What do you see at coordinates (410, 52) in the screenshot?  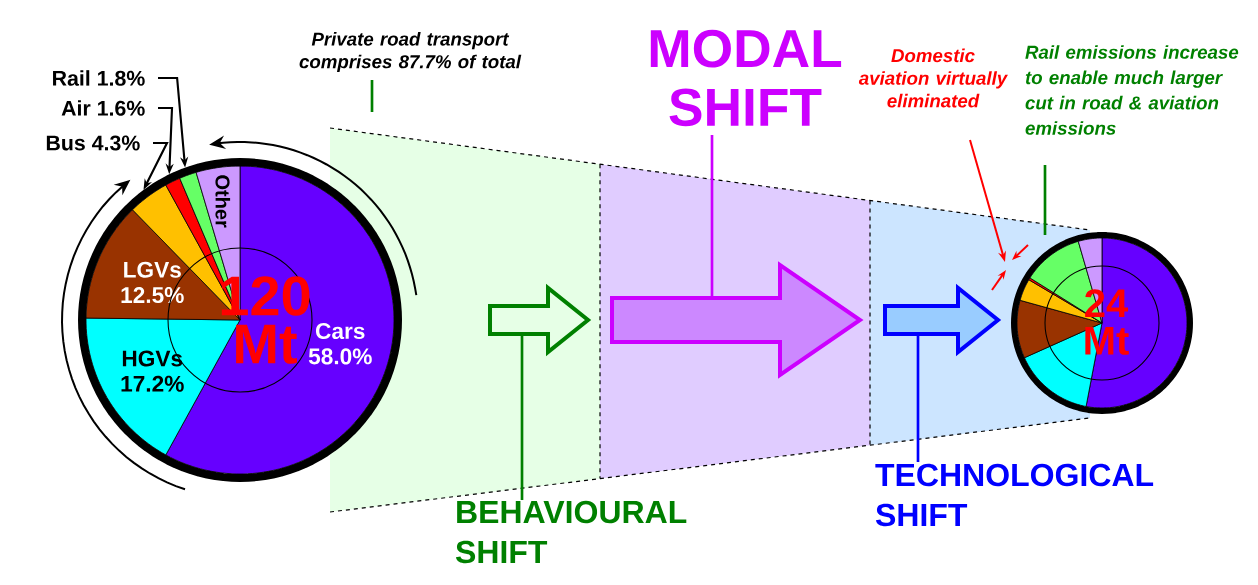 I see `text: Private road transport comprises 87.7% of total` at bounding box center [410, 52].